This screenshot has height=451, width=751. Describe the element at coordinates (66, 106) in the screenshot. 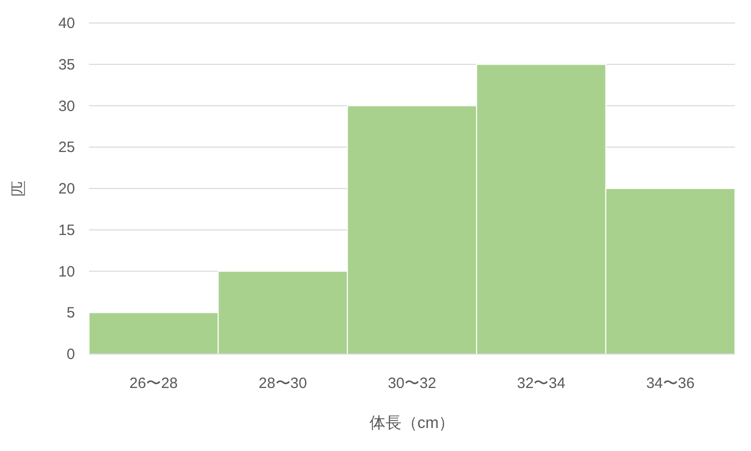

I see `y-tick-label: 30` at that location.